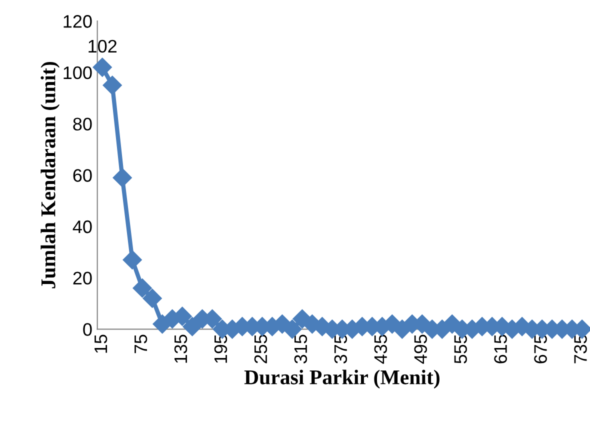  Describe the element at coordinates (82, 124) in the screenshot. I see `y-tick-label: 80` at that location.